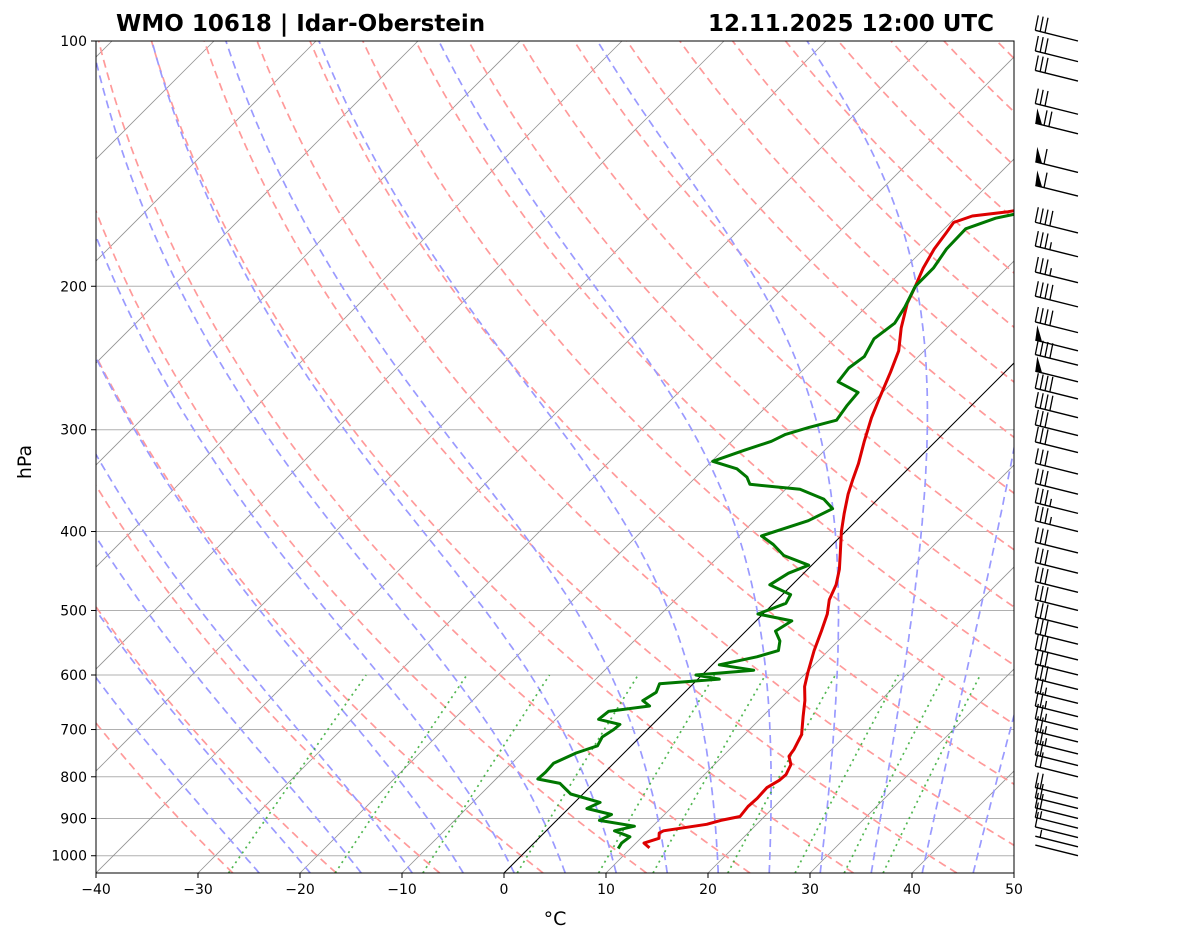  What do you see at coordinates (73, 431) in the screenshot?
I see `y-tick-label: 300` at bounding box center [73, 431].